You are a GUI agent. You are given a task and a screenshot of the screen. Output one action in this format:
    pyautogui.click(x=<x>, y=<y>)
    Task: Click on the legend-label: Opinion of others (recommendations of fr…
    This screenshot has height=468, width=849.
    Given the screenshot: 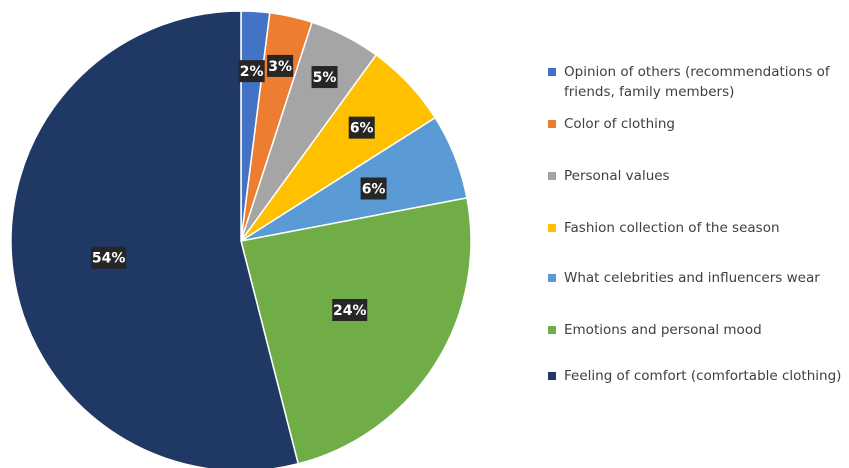 What is the action you would take?
    pyautogui.click(x=697, y=82)
    